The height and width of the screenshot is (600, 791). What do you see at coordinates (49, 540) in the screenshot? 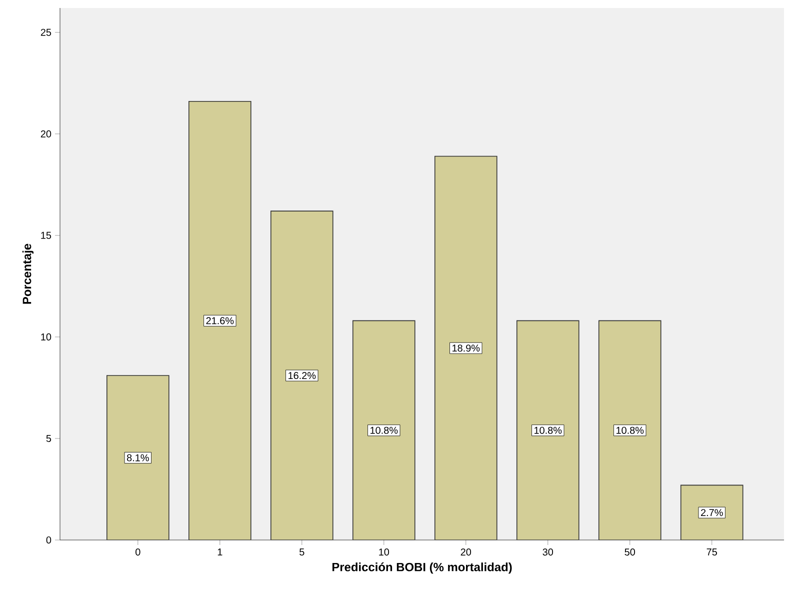
I see `y-tick-label: 0` at bounding box center [49, 540].